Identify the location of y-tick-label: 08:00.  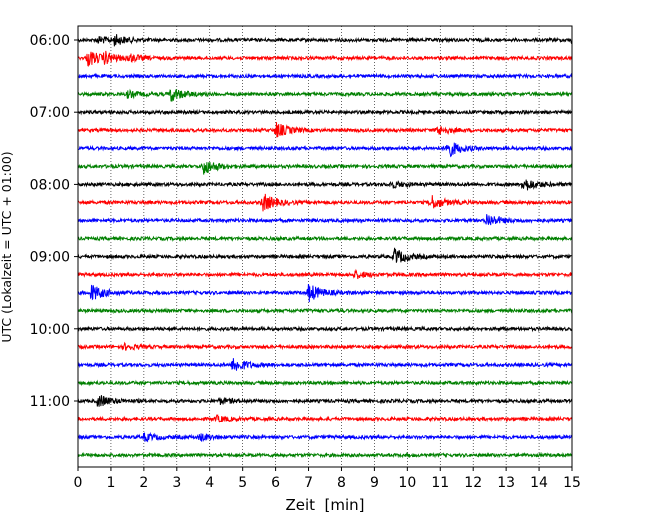
(50, 185).